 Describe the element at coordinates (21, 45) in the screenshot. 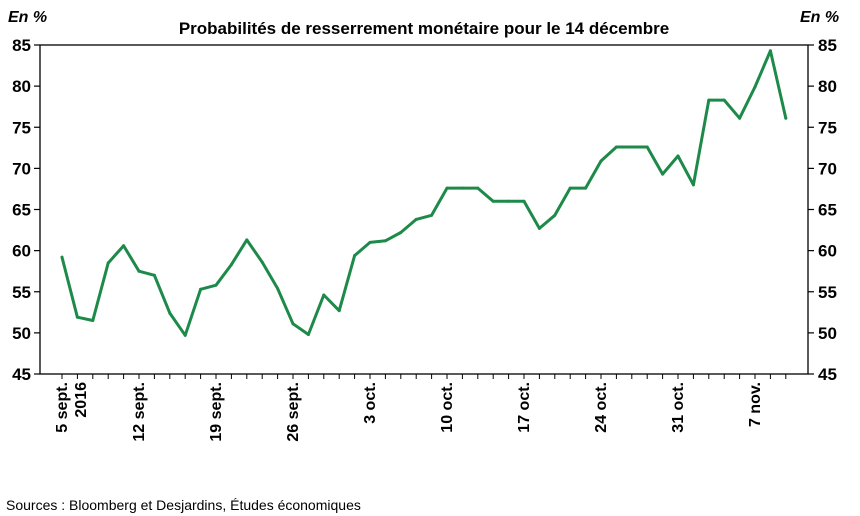

I see `y-tick-label-left: 85` at that location.